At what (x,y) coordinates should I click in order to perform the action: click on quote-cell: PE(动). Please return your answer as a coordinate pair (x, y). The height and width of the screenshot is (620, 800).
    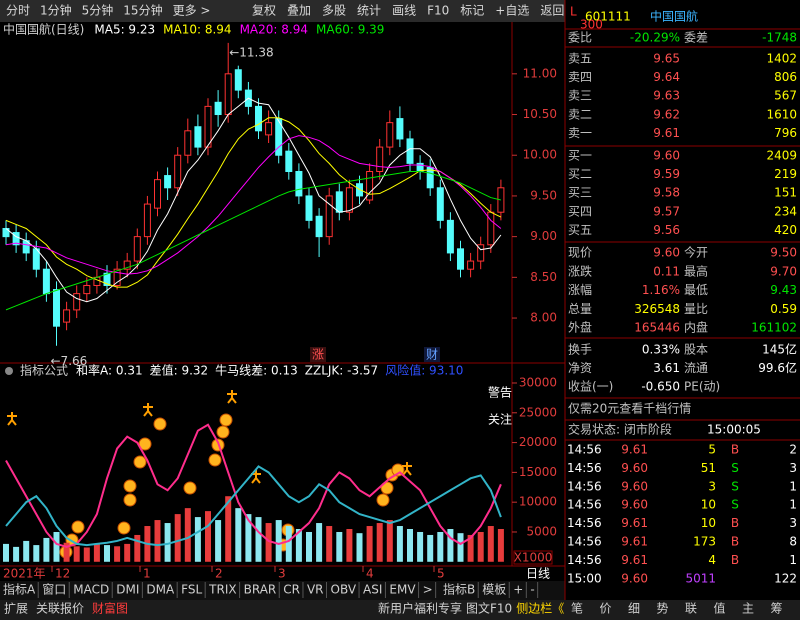
    Looking at the image, I should click on (702, 387).